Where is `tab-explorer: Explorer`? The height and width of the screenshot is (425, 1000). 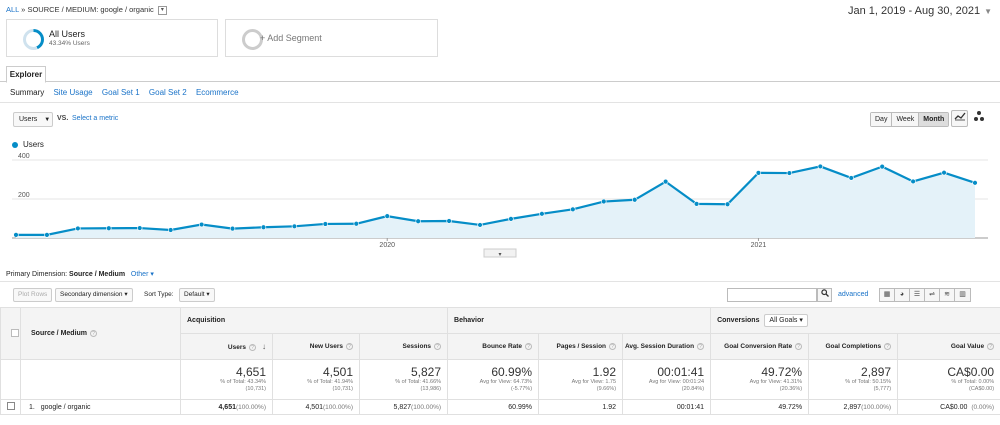 tab-explorer: Explorer is located at coordinates (26, 74).